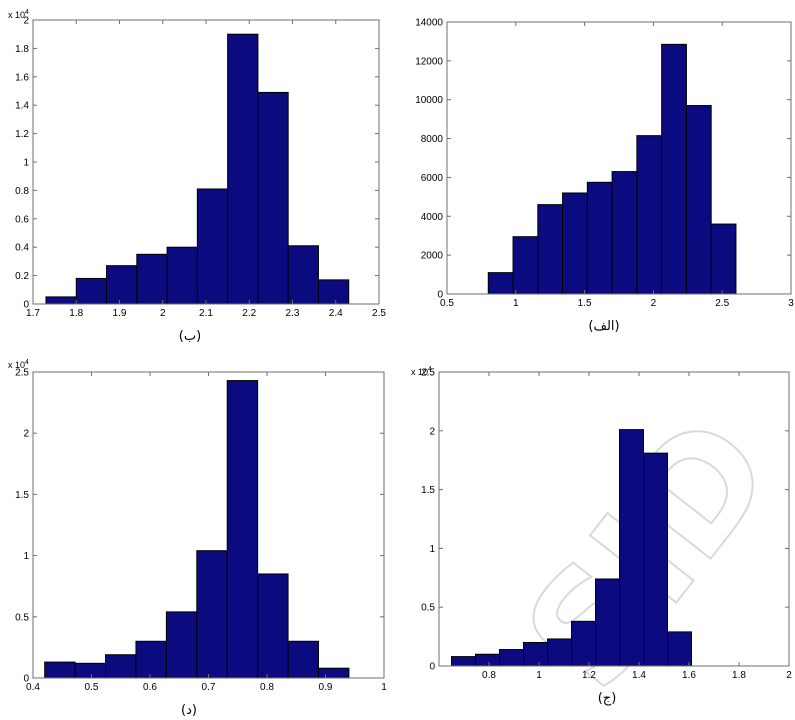 The width and height of the screenshot is (795, 720). What do you see at coordinates (206, 313) in the screenshot?
I see `x-tick-label: 2.1` at bounding box center [206, 313].